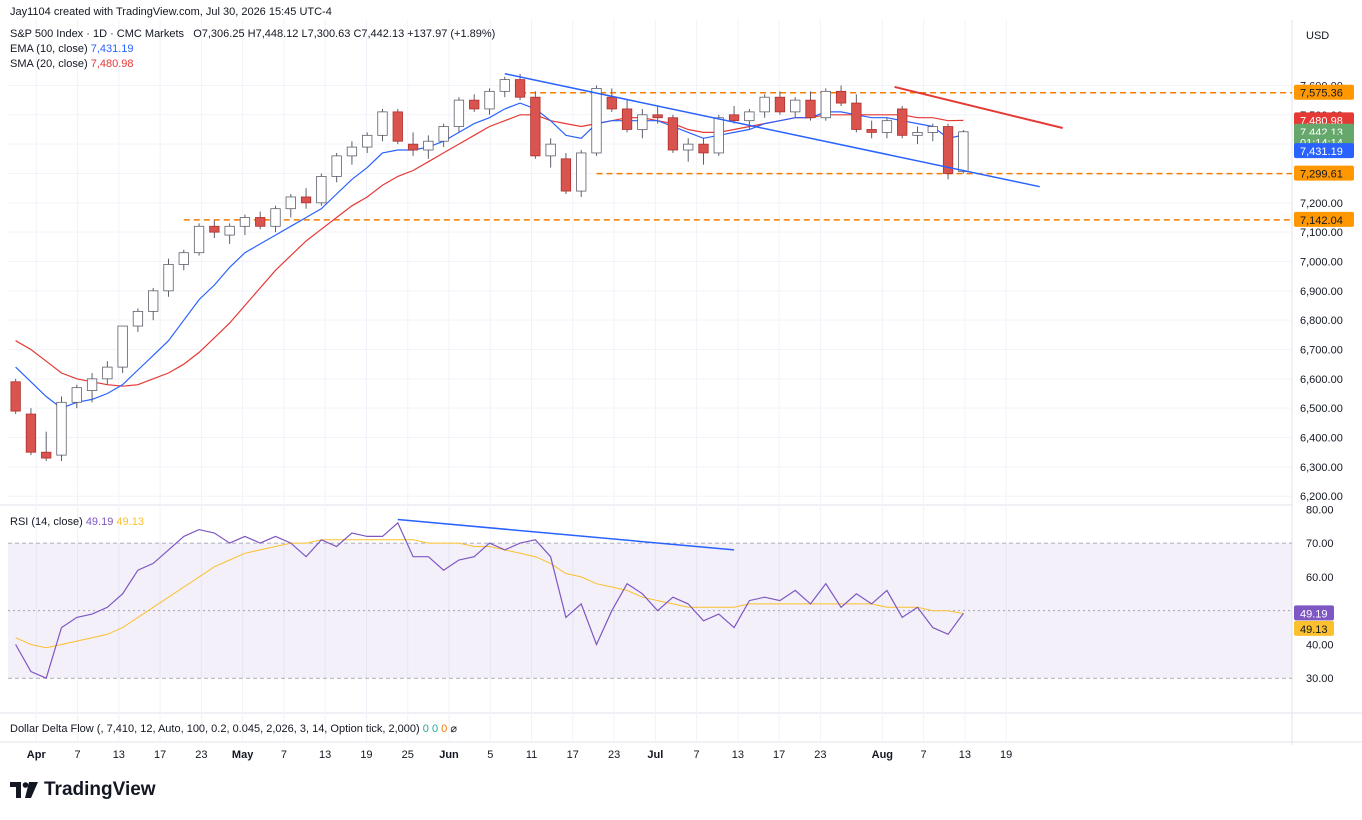  What do you see at coordinates (77, 522) in the screenshot?
I see `rsi-legend: RSI (14, close) 49.19 49.13` at bounding box center [77, 522].